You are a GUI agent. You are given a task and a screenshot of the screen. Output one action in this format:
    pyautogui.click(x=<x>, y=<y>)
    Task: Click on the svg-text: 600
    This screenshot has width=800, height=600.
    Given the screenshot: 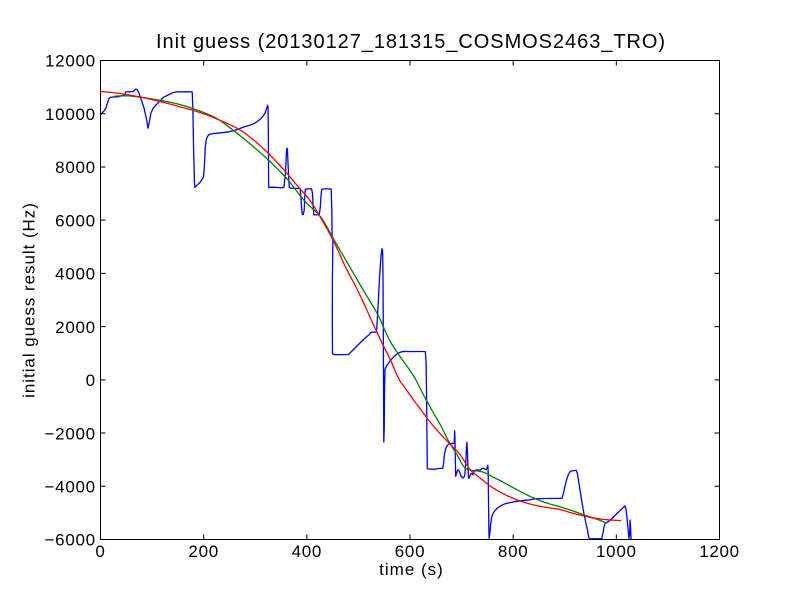 What is the action you would take?
    pyautogui.click(x=410, y=551)
    